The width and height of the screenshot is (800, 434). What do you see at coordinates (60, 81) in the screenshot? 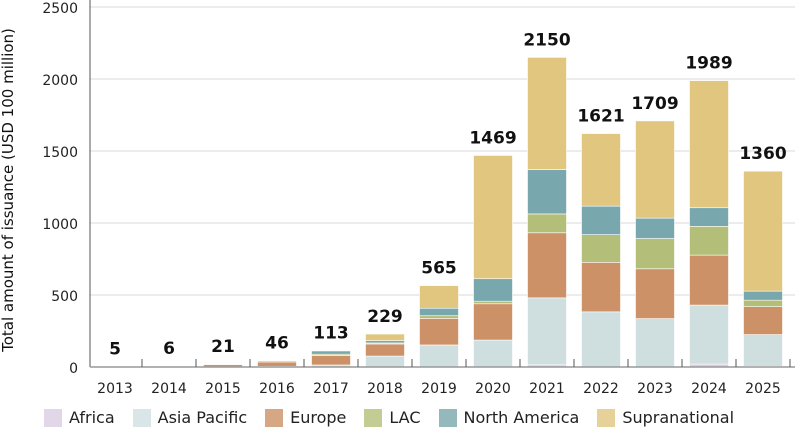
I see `y-tick-label: 2000` at bounding box center [60, 81].